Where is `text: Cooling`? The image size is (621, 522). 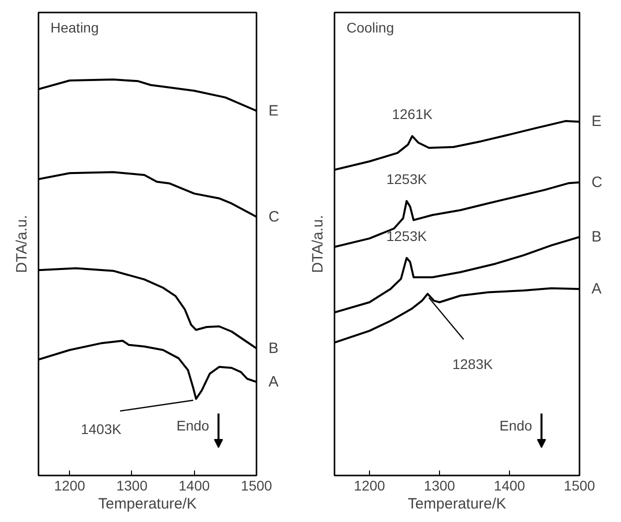 text: Cooling is located at coordinates (370, 28).